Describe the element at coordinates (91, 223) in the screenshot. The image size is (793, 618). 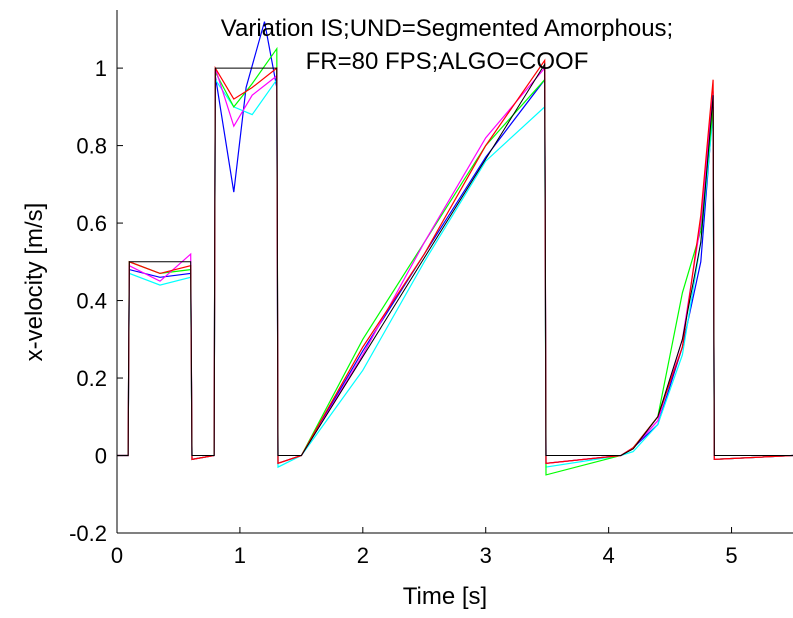
I see `y-tick-label: 0.6` at that location.